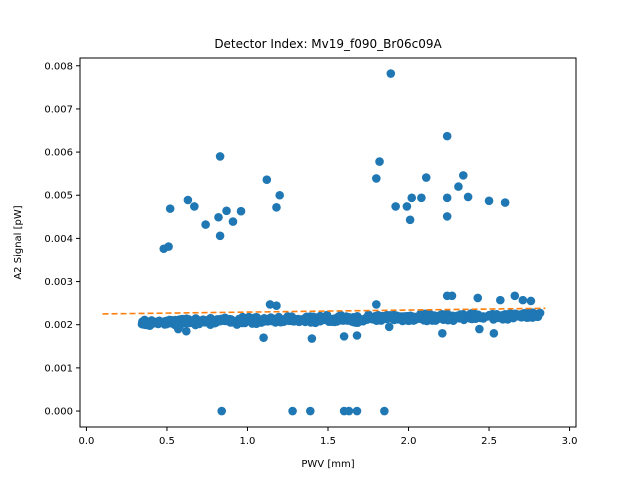  Describe the element at coordinates (58, 153) in the screenshot. I see `y-tick-label: 0.006` at that location.